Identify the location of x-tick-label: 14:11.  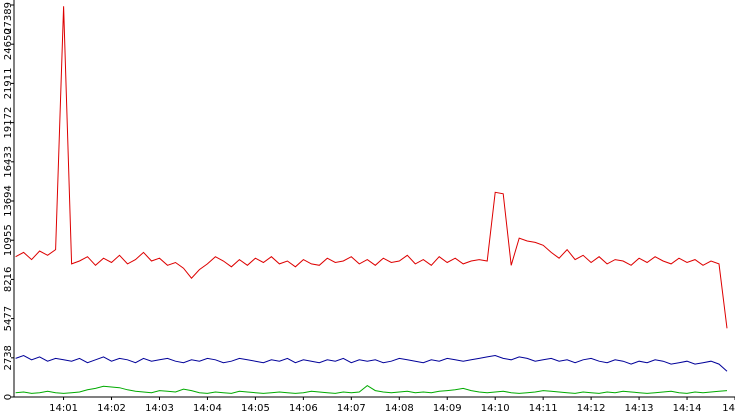
(543, 408).